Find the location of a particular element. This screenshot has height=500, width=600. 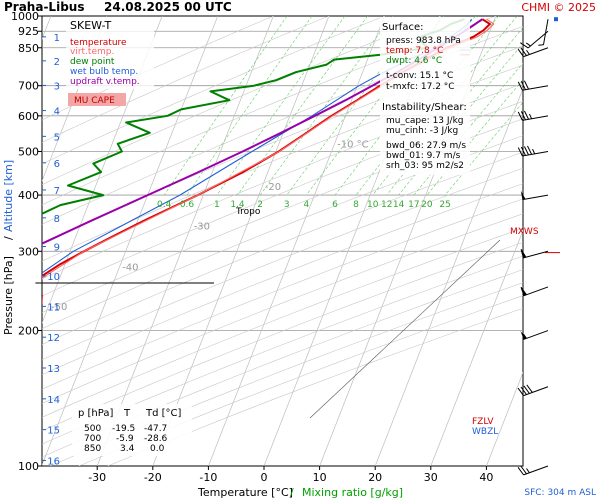

stat-srh03: srh_03: 95 m2/s2 is located at coordinates (425, 166).